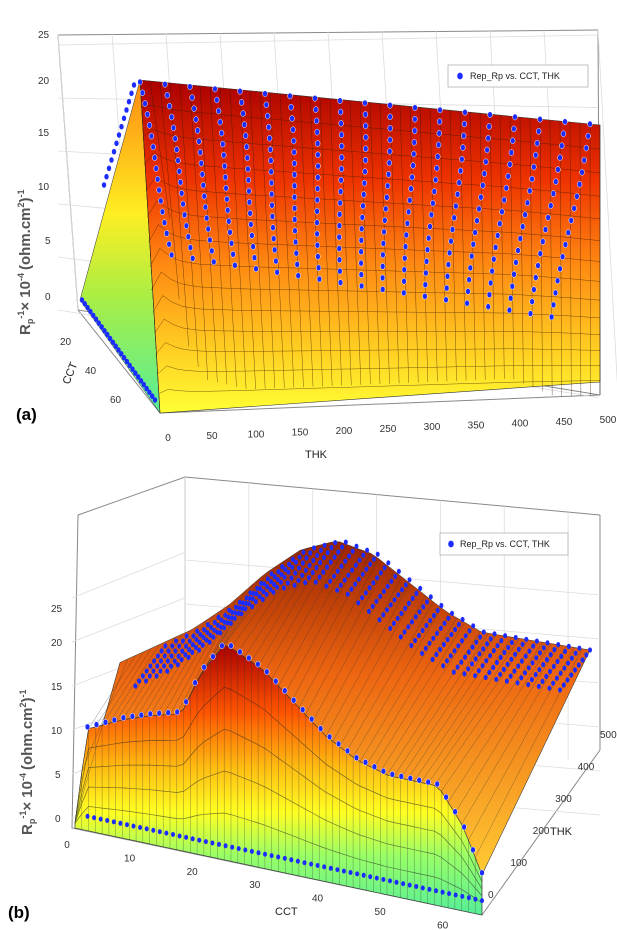 The height and width of the screenshot is (930, 617). I want to click on z-tick: 0, so click(48, 297).